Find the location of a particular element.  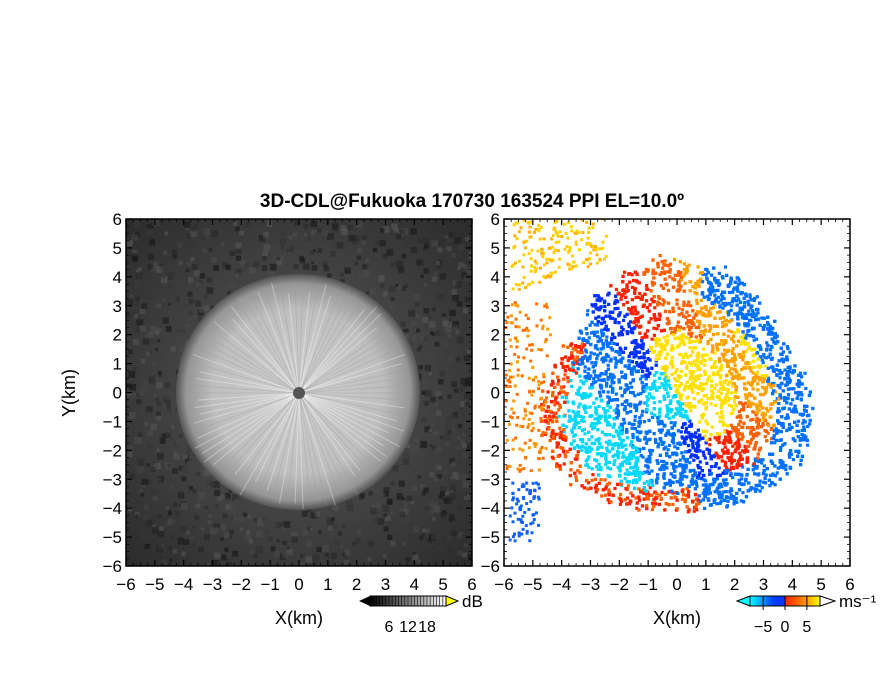

colorbar-tick-label: 6 is located at coordinates (389, 627).